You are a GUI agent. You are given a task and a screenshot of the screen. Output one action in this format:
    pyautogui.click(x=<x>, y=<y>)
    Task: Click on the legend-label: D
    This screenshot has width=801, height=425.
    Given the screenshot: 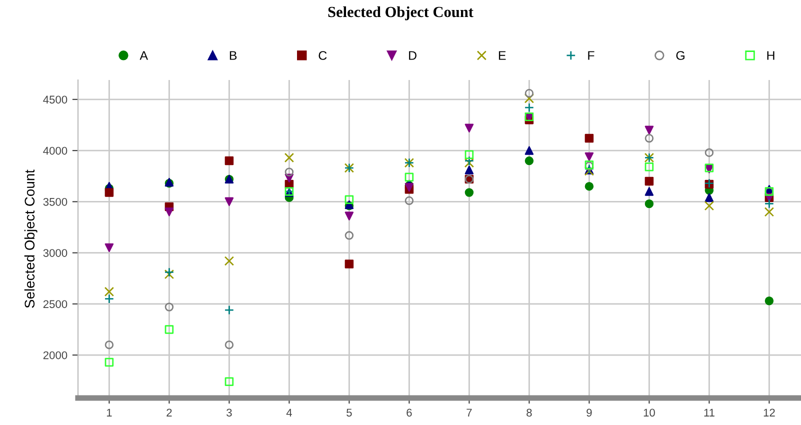 What is the action you would take?
    pyautogui.click(x=412, y=55)
    